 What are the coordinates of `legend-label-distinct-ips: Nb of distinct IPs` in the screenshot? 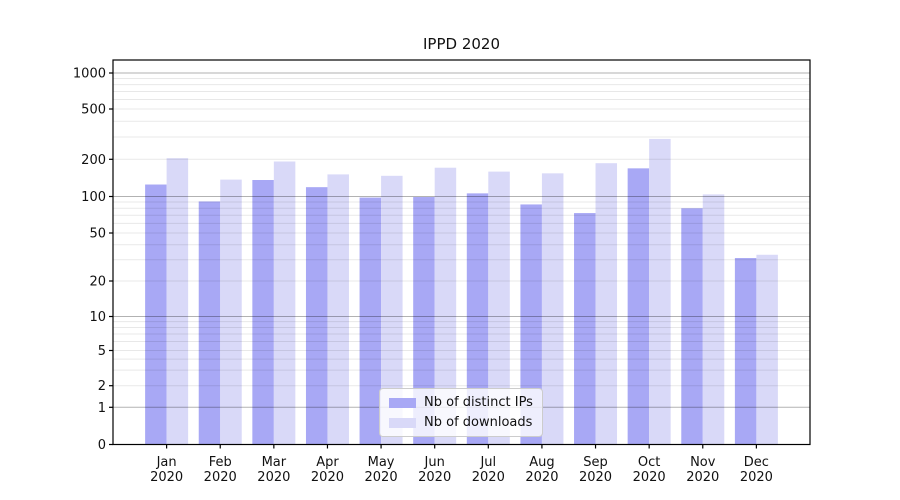 It's located at (478, 402).